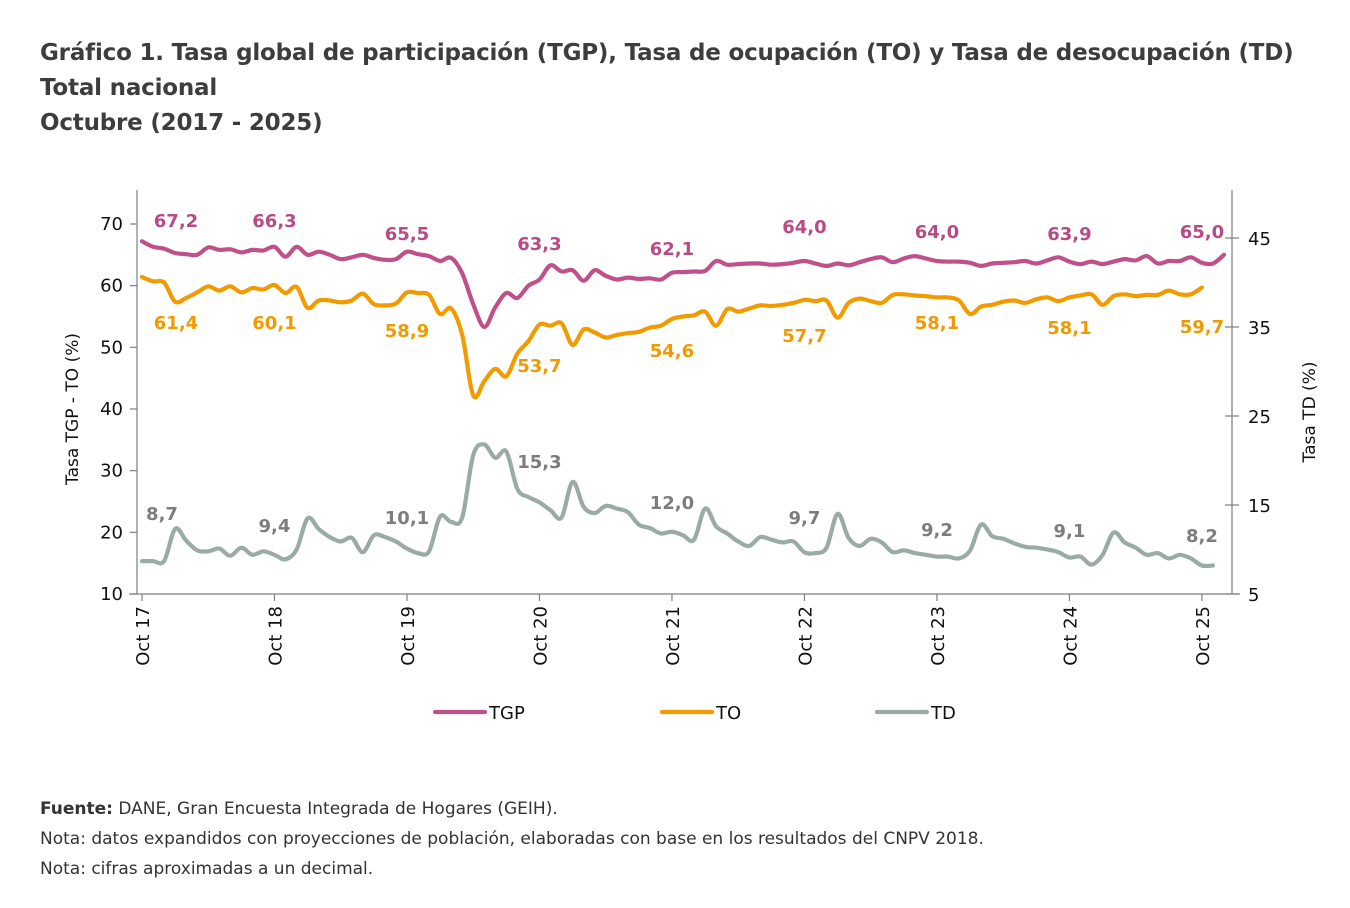  What do you see at coordinates (1202, 536) in the screenshot?
I see `data-label-td: 8,2` at bounding box center [1202, 536].